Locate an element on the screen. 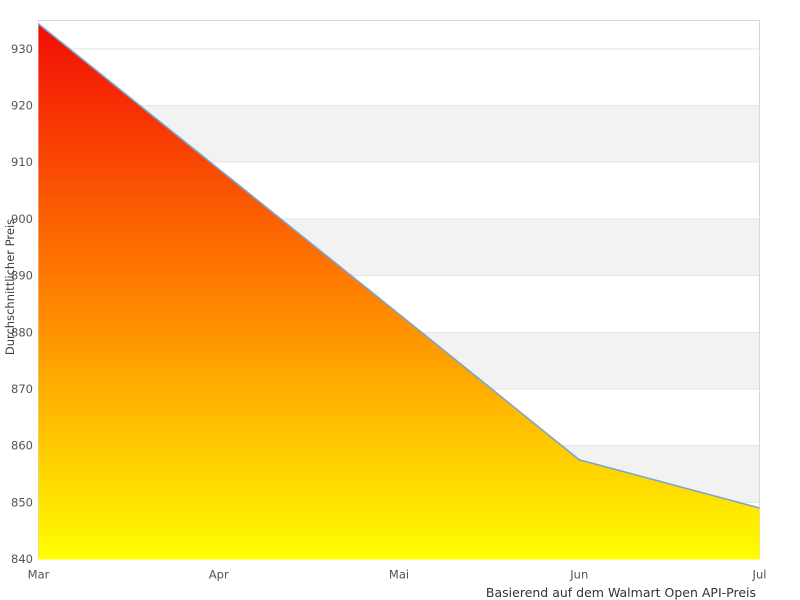 Image resolution: width=800 pixels, height=600 pixels. y-tick-label: 880 is located at coordinates (22, 332).